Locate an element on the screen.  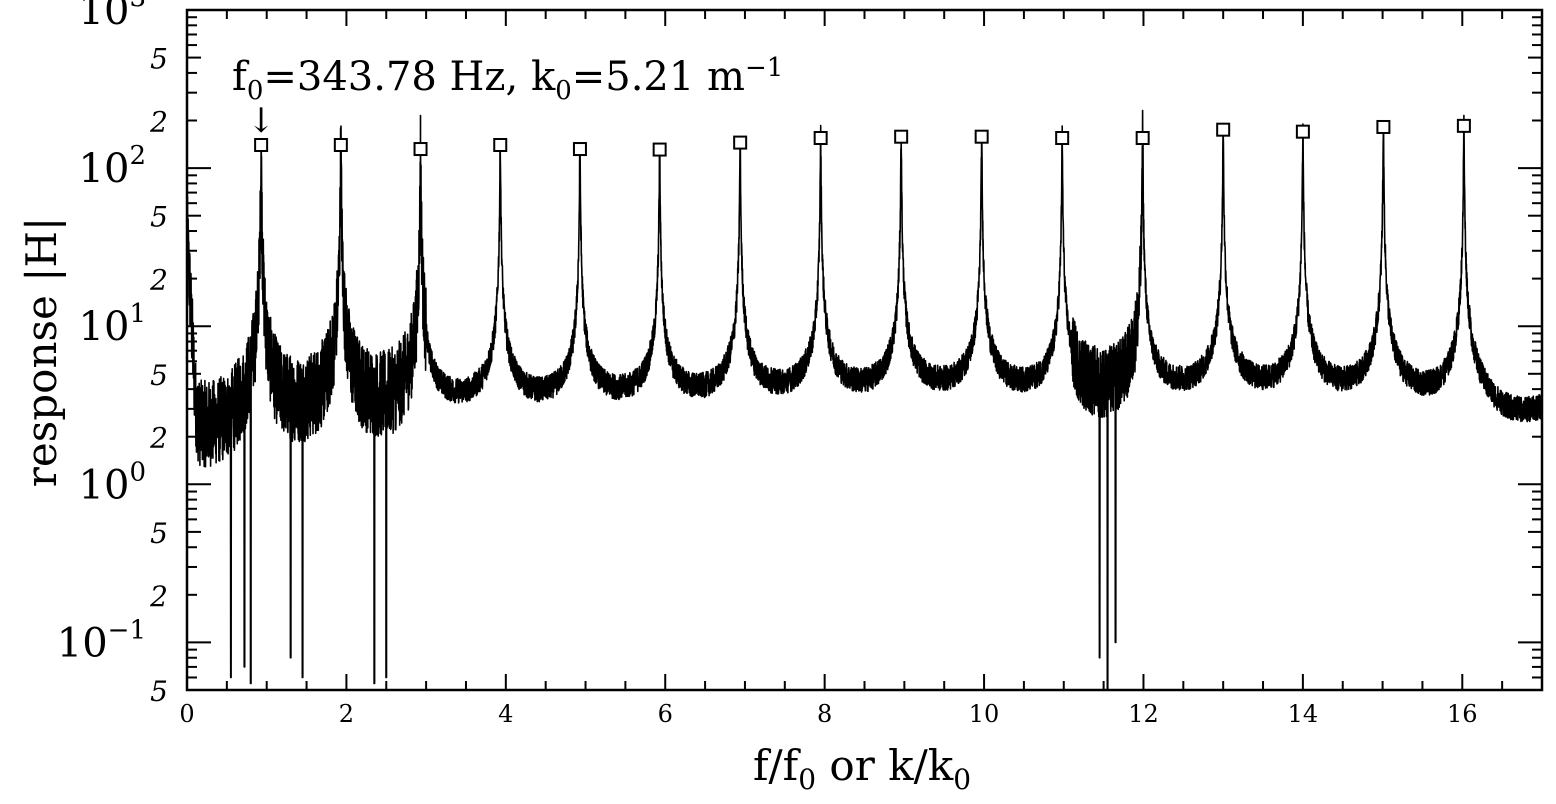
annotation-mid: =343.78 Hz, k is located at coordinates (409, 77).